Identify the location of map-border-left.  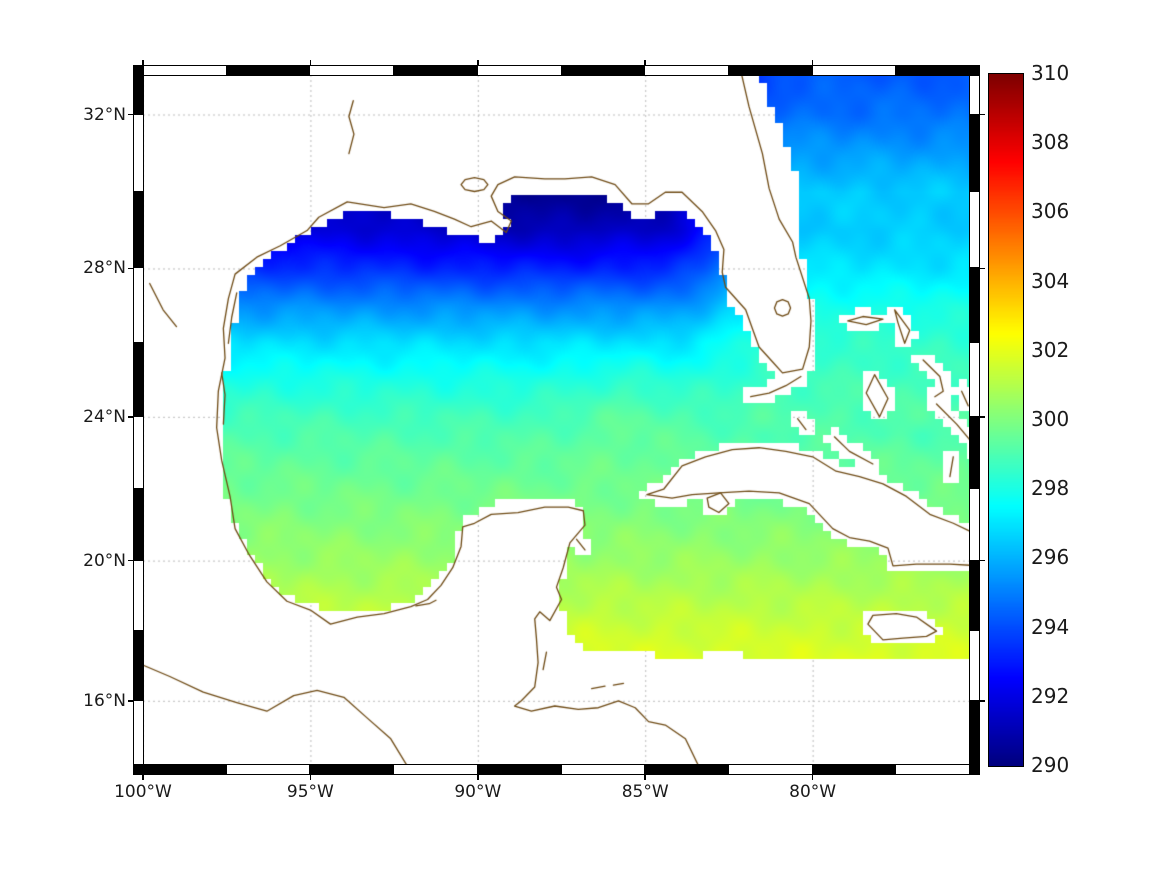
(138, 420).